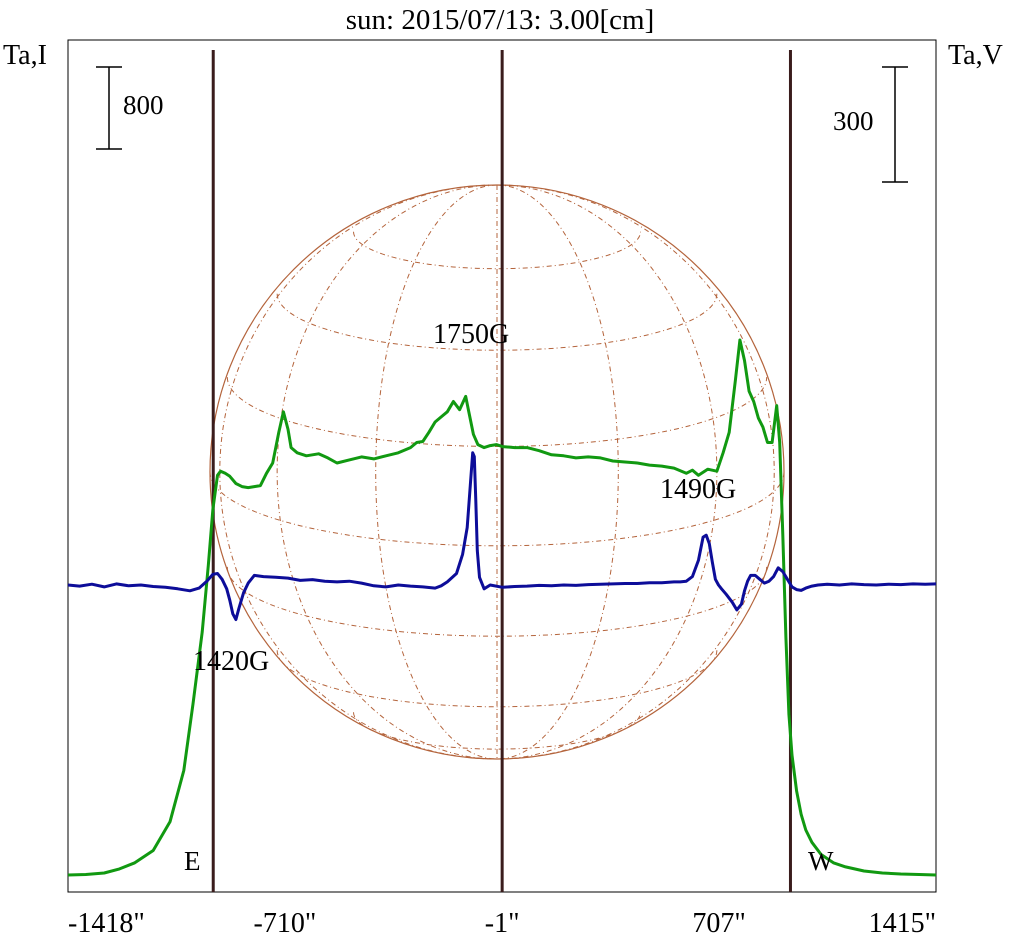  I want to click on x-tick-label: -1", so click(502, 923).